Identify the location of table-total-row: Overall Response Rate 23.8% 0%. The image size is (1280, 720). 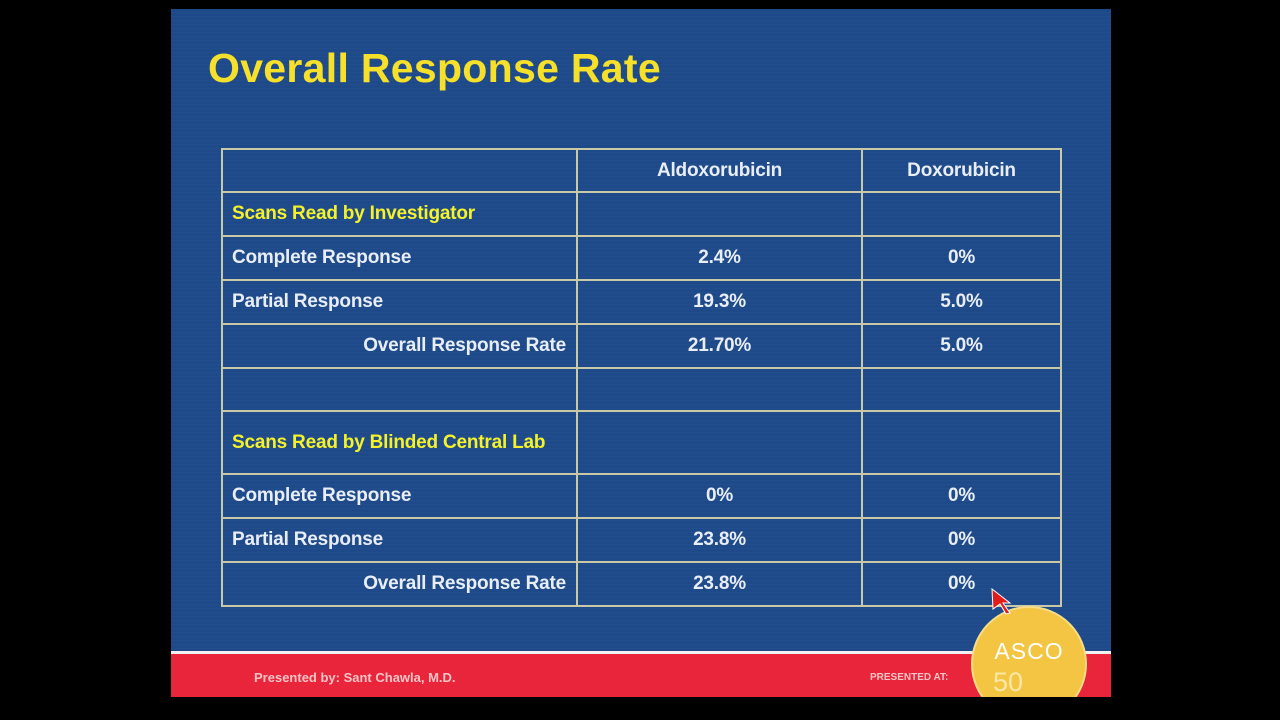
(641, 584).